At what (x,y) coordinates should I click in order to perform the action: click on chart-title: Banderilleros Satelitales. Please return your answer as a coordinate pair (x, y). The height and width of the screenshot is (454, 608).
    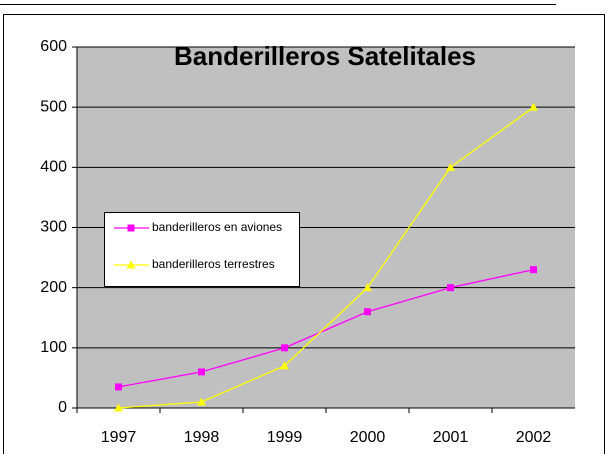
    Looking at the image, I should click on (325, 56).